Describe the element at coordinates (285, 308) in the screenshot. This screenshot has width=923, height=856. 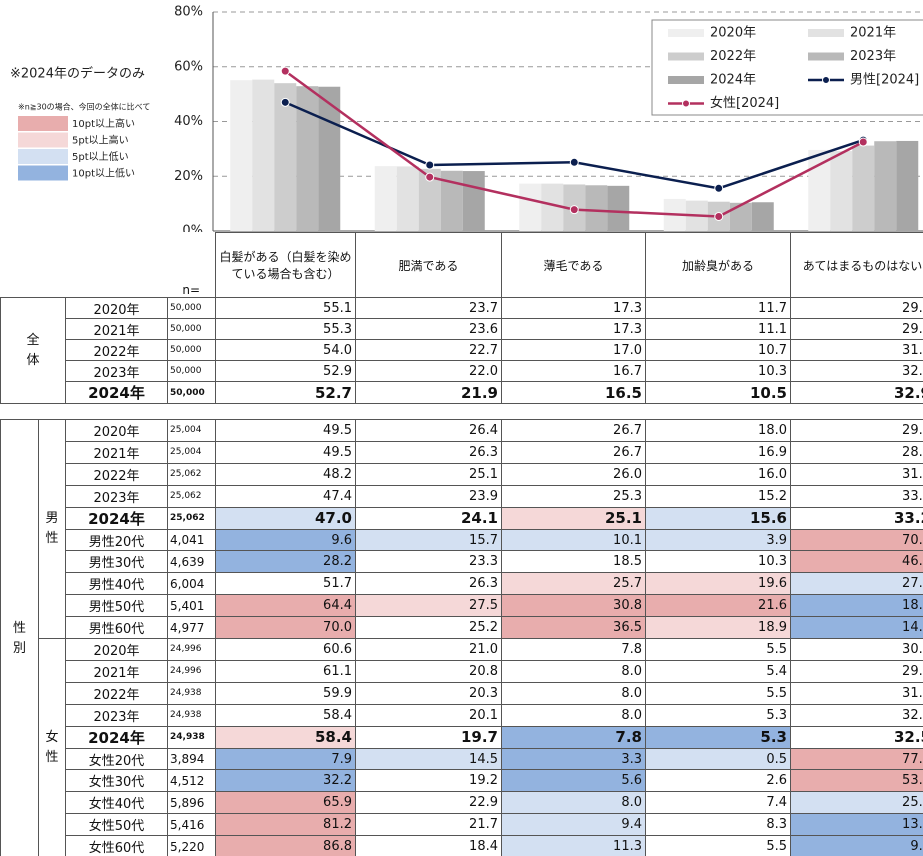
I see `cell: 55.1` at that location.